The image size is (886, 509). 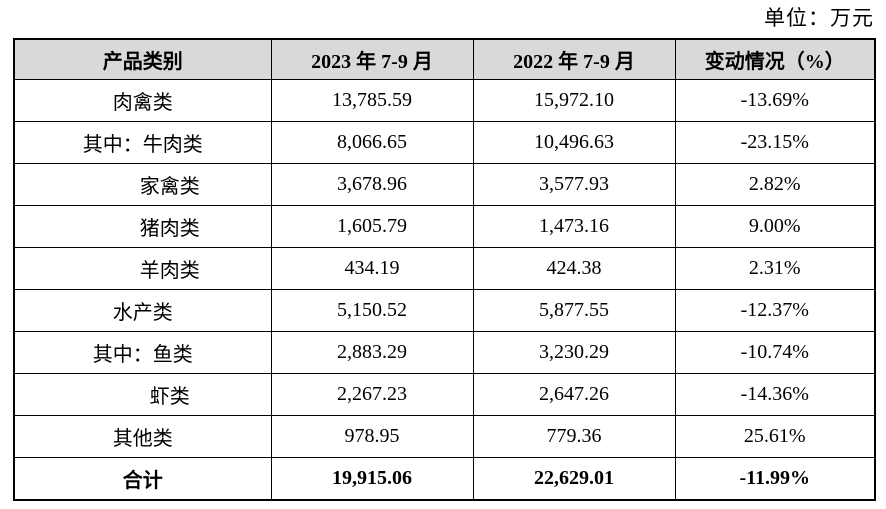 I want to click on value-2022-cell: 5,877.55, so click(x=574, y=310).